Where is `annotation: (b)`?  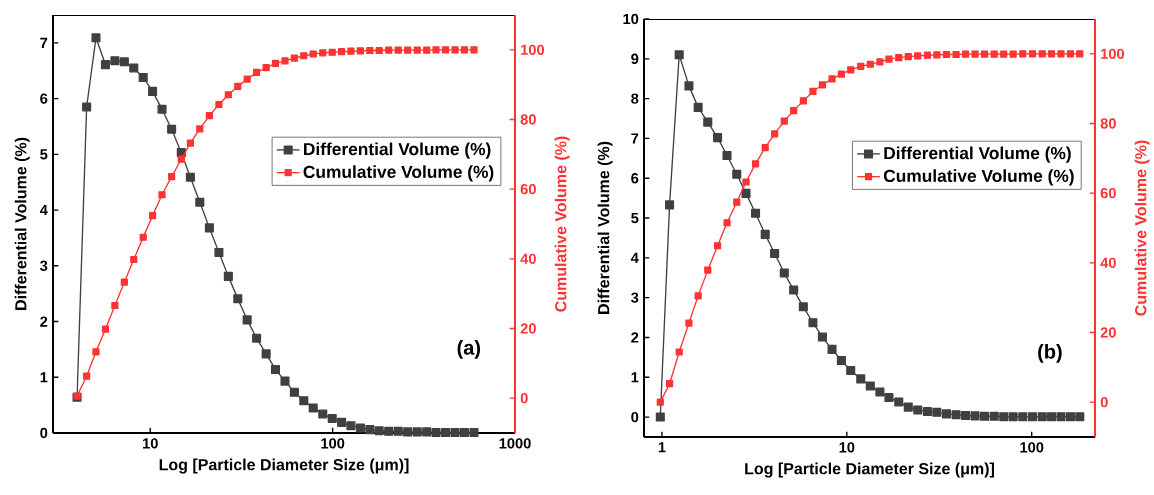 annotation: (b) is located at coordinates (1050, 353).